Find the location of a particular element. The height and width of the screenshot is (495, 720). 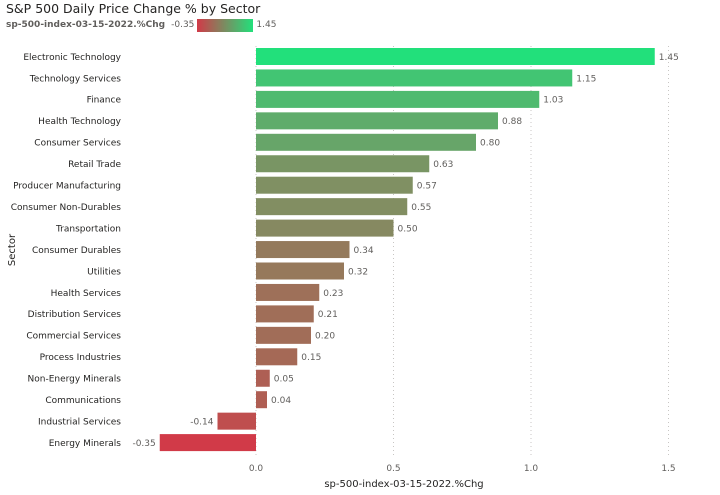

value-label: 0.63 is located at coordinates (443, 165).